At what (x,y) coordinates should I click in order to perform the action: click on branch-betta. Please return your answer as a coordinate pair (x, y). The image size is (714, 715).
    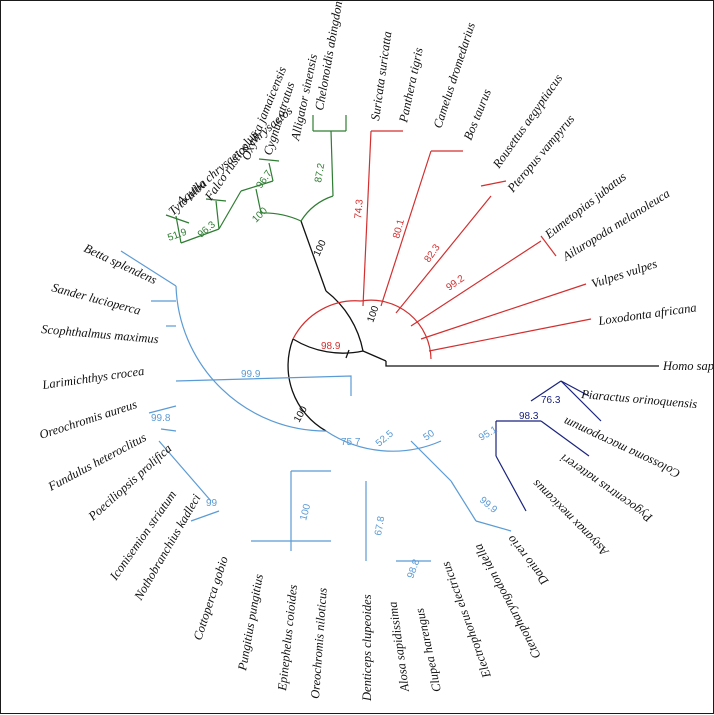
    Looking at the image, I should click on (148, 268).